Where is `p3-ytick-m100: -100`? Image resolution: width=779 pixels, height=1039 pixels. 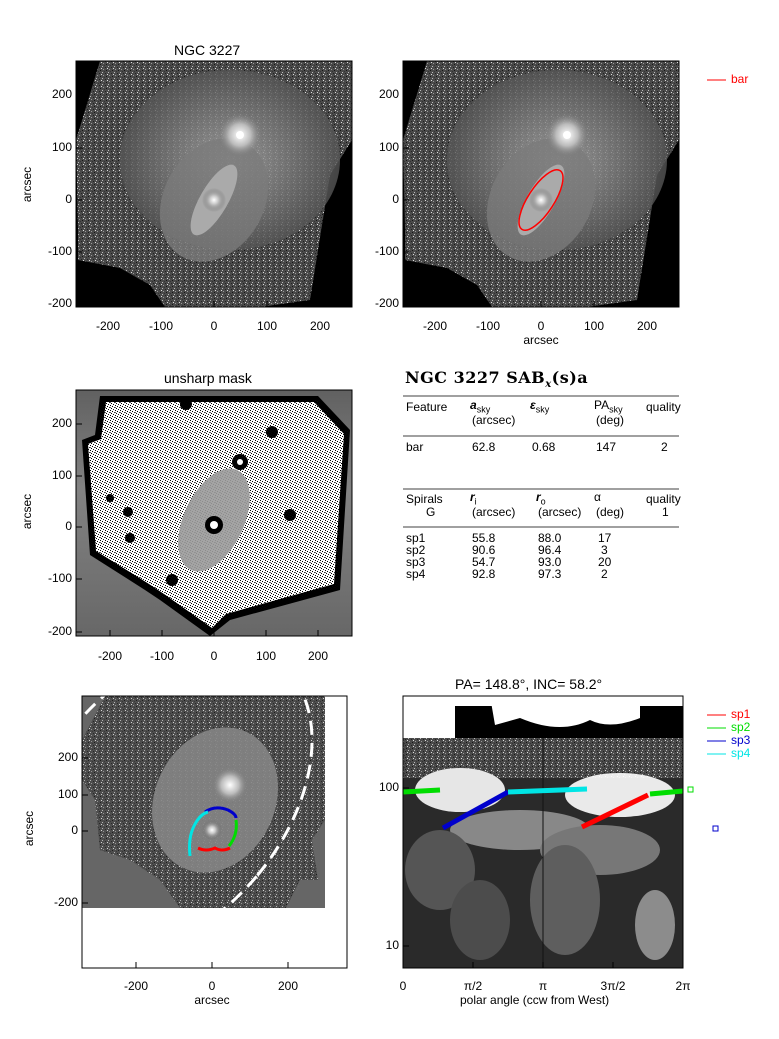
p3-ytick-m100: -100 is located at coordinates (59, 578).